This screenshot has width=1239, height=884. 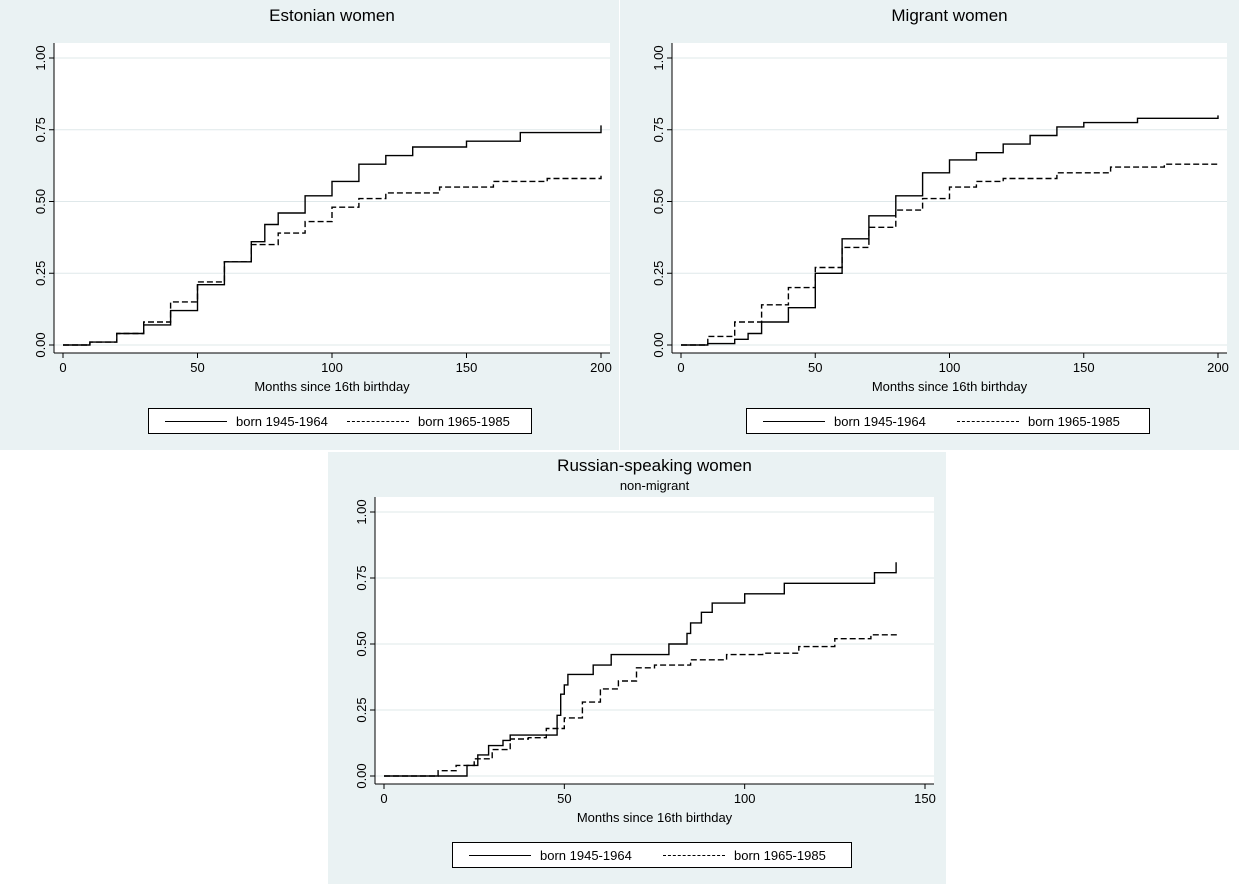 What do you see at coordinates (652, 855) in the screenshot?
I see `legend-russian-speaking: born 1945-1964 born 1965-1985` at bounding box center [652, 855].